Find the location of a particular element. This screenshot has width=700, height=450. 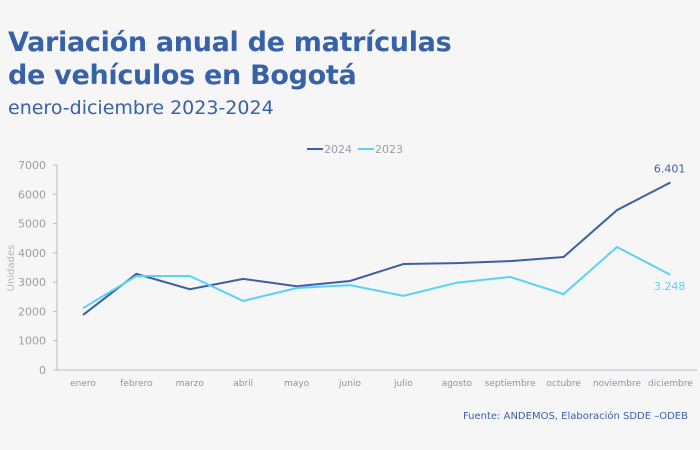

x-tick-label: octubre is located at coordinates (563, 384).